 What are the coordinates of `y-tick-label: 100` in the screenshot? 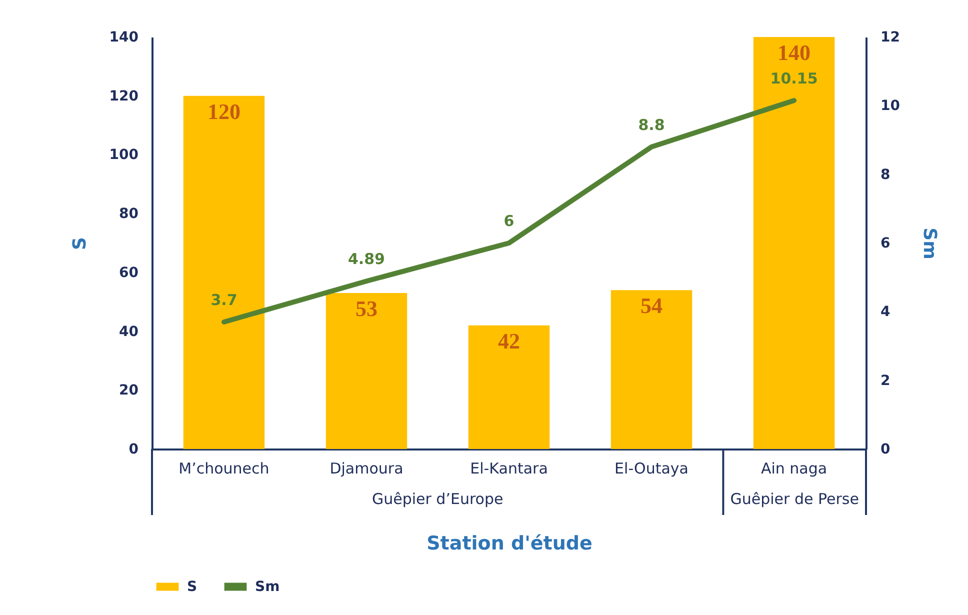 It's located at (124, 155).